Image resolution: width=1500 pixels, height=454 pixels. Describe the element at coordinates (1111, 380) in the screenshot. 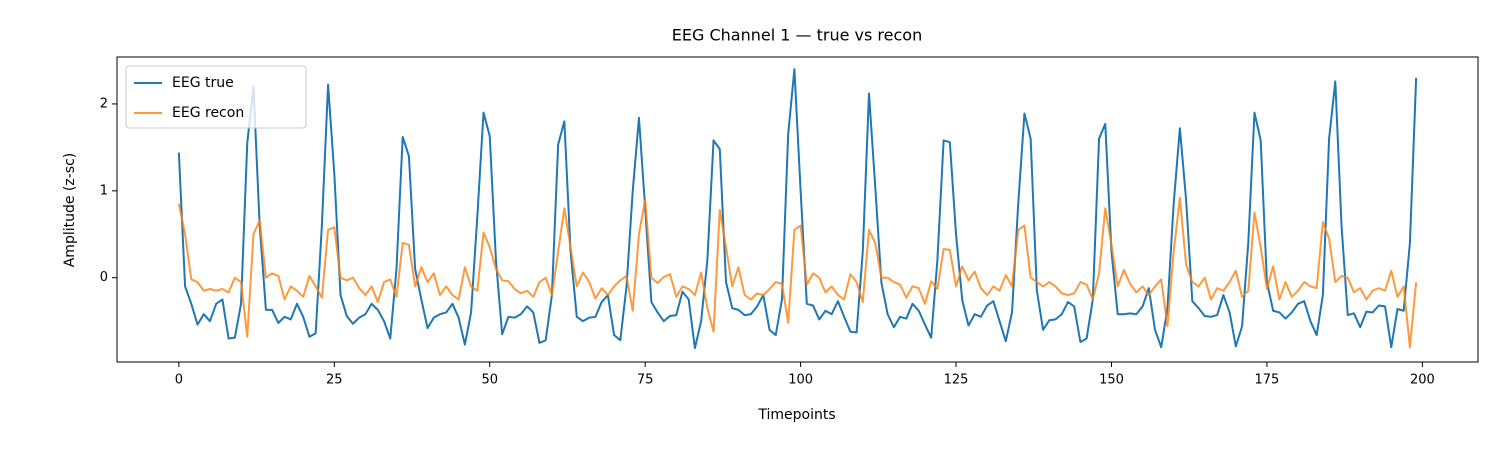

I see `x-tick-label: 150` at that location.